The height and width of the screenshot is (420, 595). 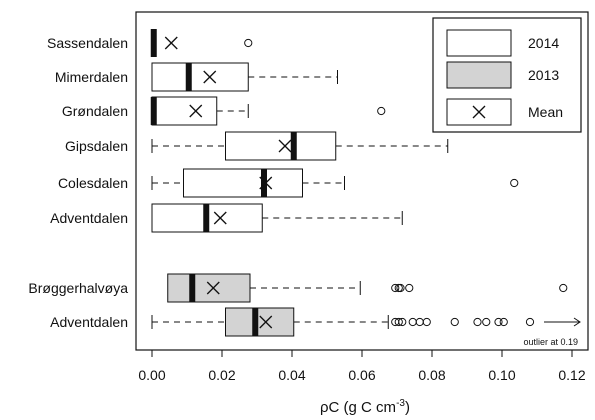 What do you see at coordinates (571, 375) in the screenshot?
I see `x-tick-label: 0.12` at bounding box center [571, 375].